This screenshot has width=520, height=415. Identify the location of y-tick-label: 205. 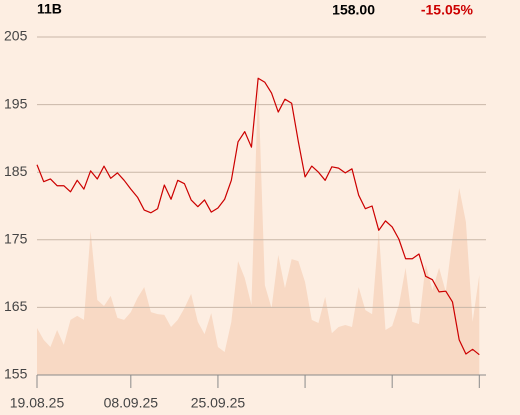
(16, 36).